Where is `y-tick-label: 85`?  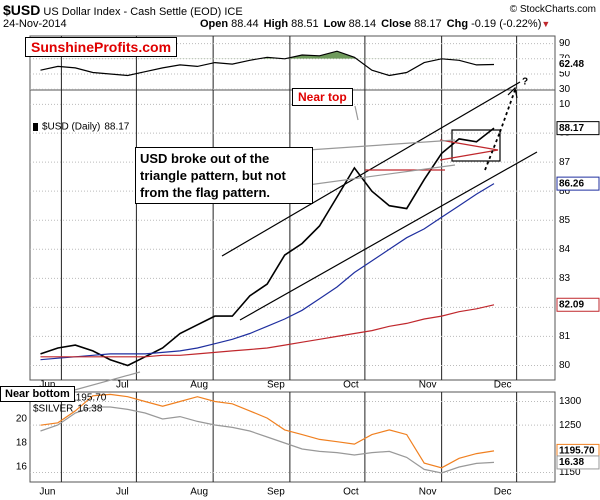
y-tick-label: 85 is located at coordinates (565, 220).